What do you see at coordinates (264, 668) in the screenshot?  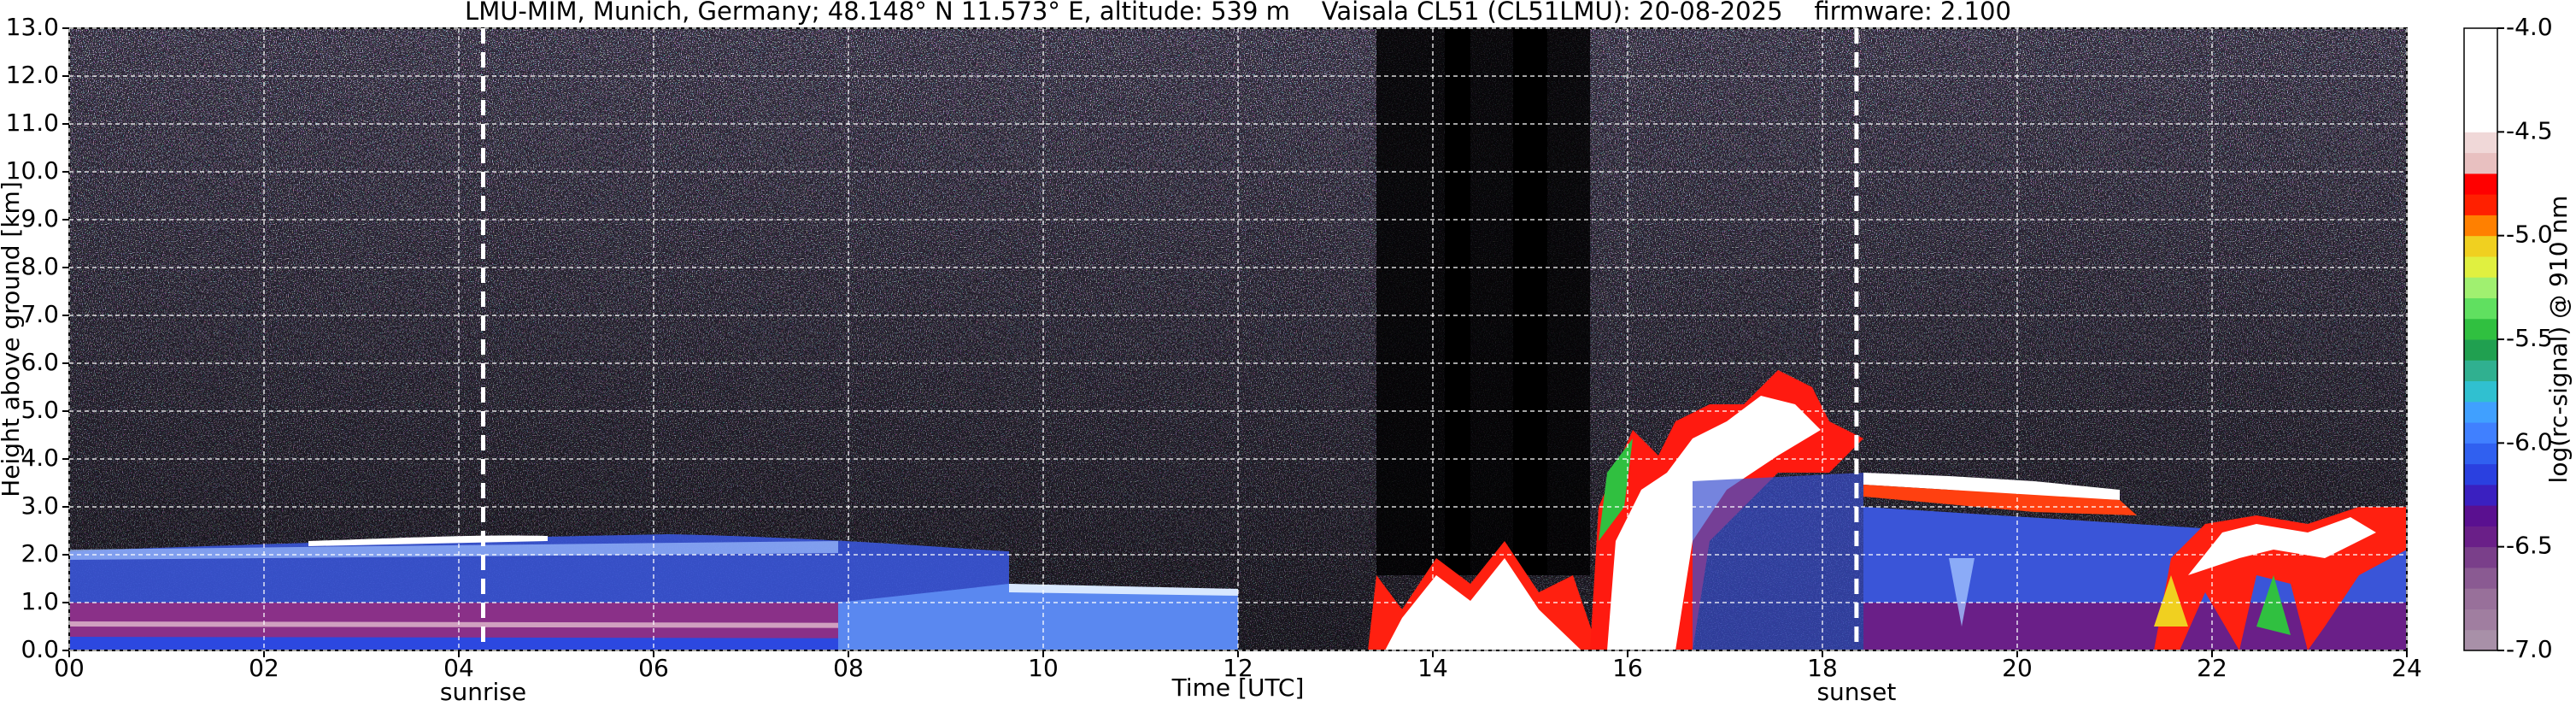 I see `x-tick-label: 02` at bounding box center [264, 668].